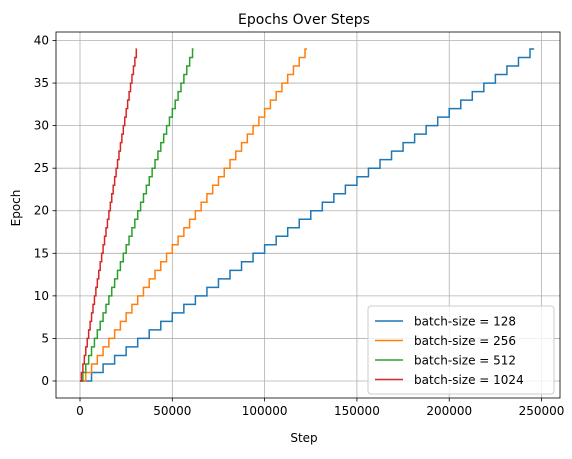 This screenshot has height=459, width=572. I want to click on y-tick-label: 35, so click(41, 83).